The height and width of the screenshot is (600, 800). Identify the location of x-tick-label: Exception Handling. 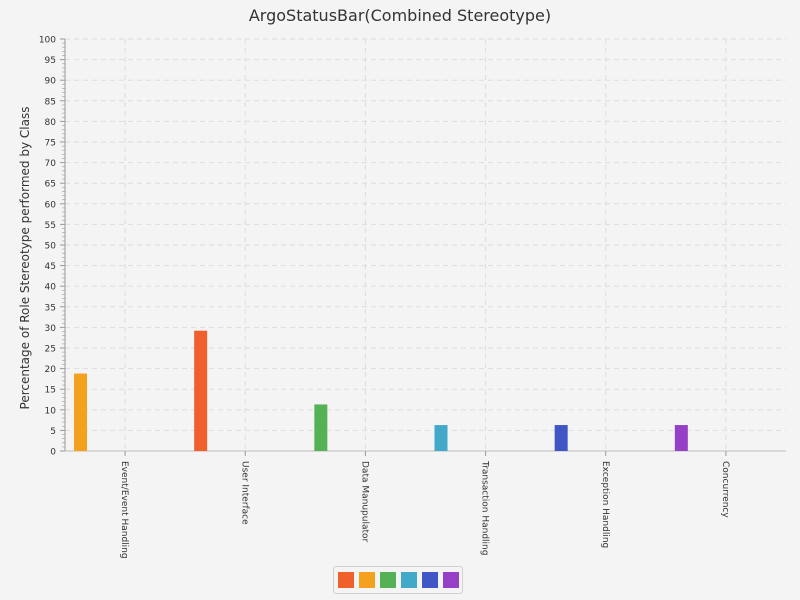
(605, 504).